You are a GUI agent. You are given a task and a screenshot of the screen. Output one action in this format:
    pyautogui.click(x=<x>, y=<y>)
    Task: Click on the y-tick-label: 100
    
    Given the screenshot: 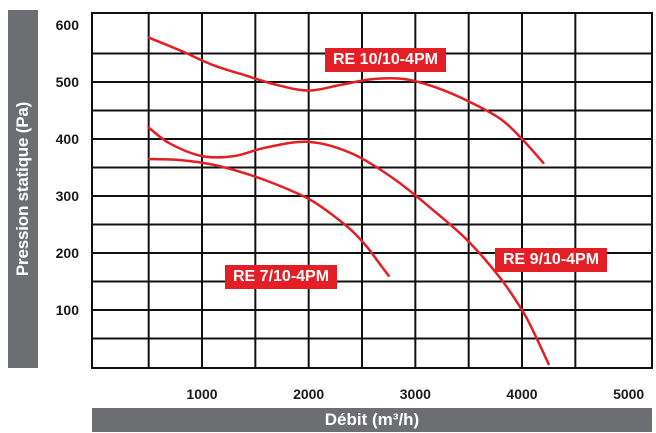 What is the action you would take?
    pyautogui.click(x=68, y=310)
    